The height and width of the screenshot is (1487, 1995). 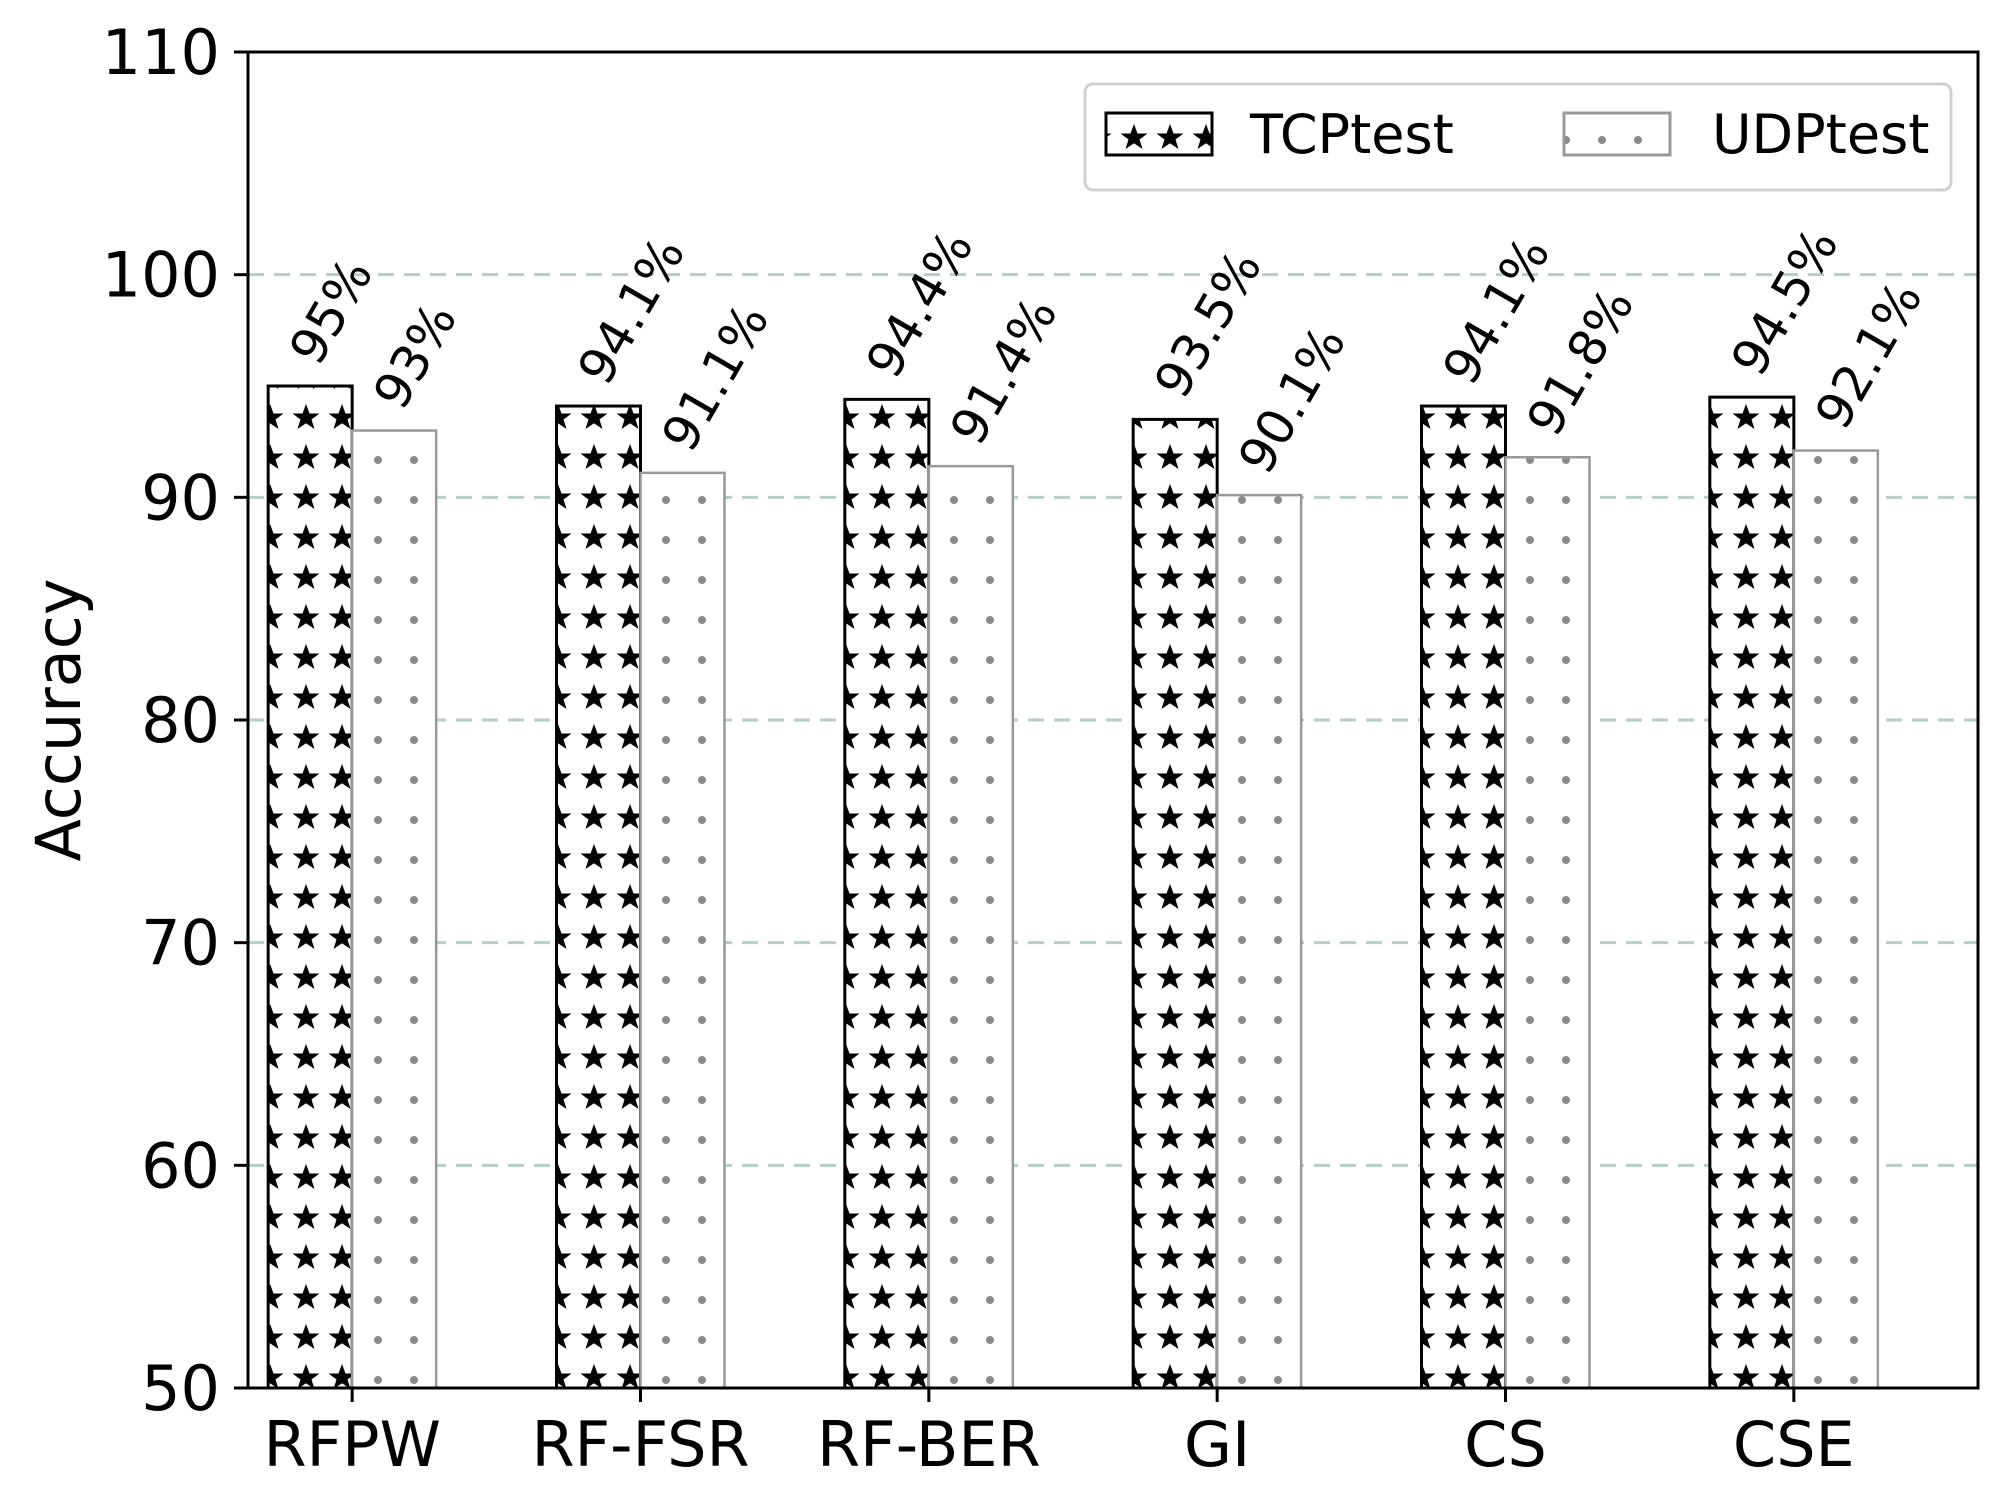 What do you see at coordinates (1208, 324) in the screenshot?
I see `data-label: 93.5%` at bounding box center [1208, 324].